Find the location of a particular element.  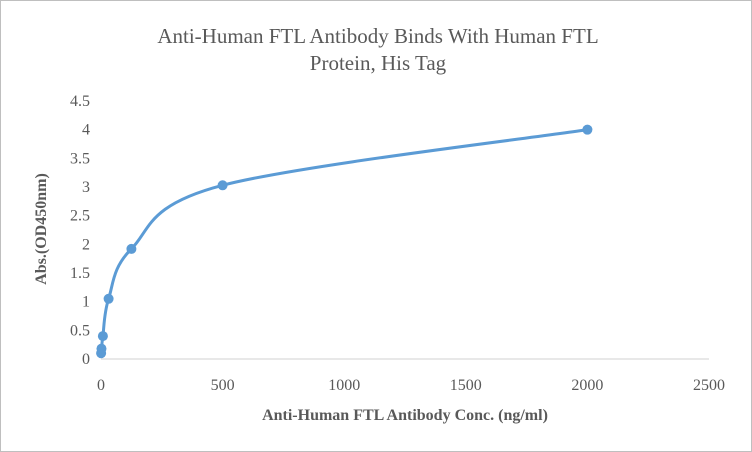

y-tick-label: 1.5 is located at coordinates (80, 273).